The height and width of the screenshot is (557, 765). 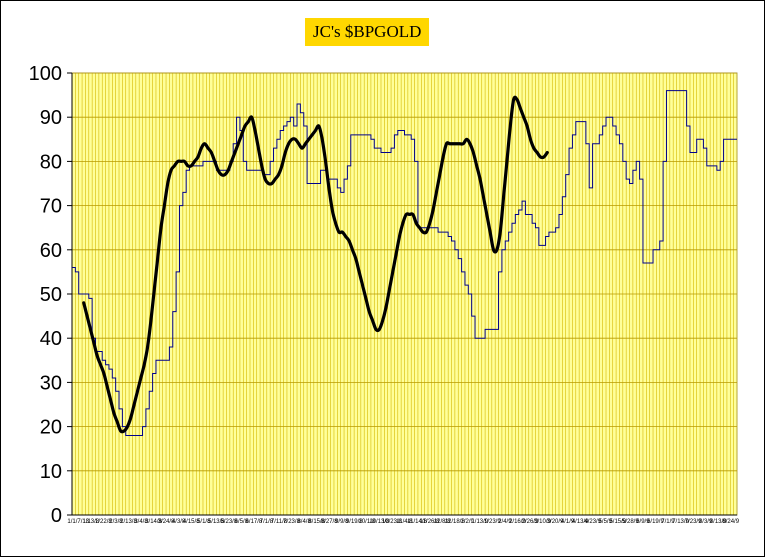 I want to click on x-tick-label: 10/13/8, so click(x=379, y=522).